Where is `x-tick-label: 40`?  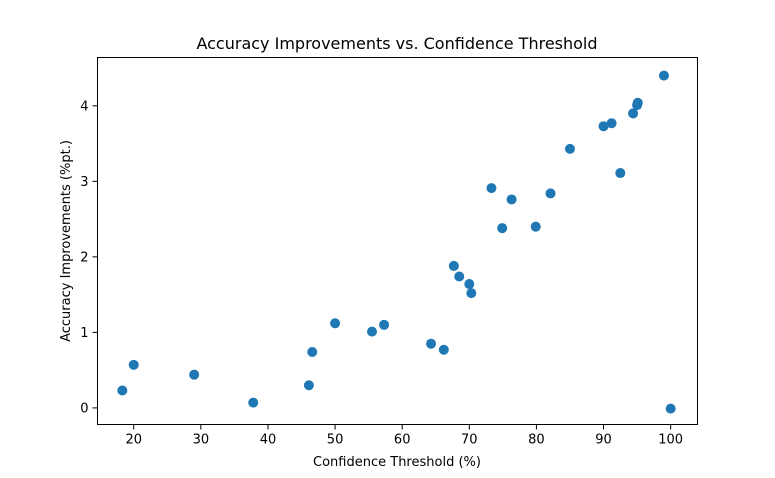
x-tick-label: 40 is located at coordinates (268, 440).